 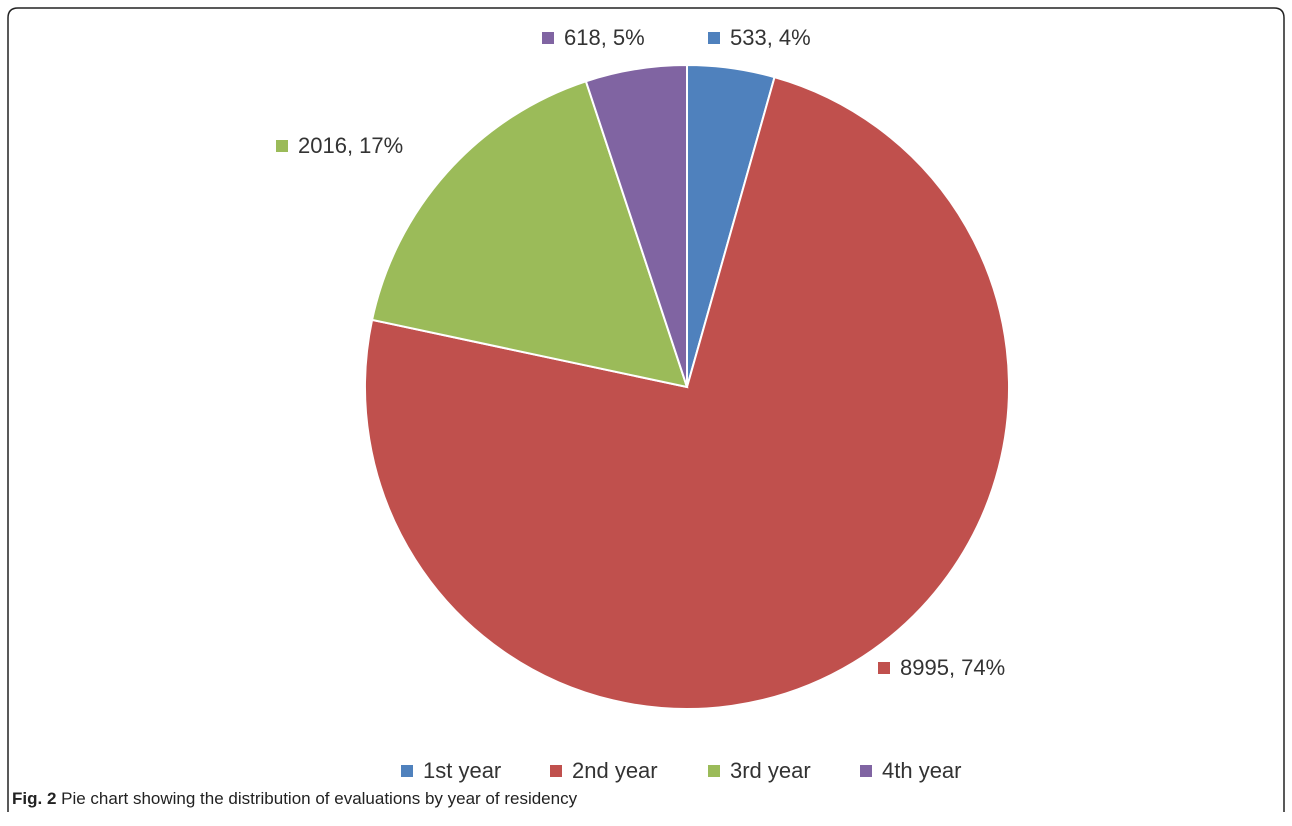 What do you see at coordinates (604, 37) in the screenshot?
I see `data-label: 618, 5%` at bounding box center [604, 37].